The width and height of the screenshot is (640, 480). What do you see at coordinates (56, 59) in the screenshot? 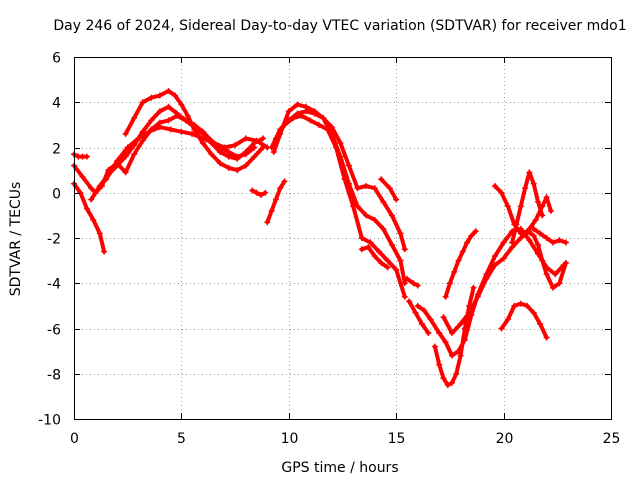
I see `y-tick-label: 6` at bounding box center [56, 59].